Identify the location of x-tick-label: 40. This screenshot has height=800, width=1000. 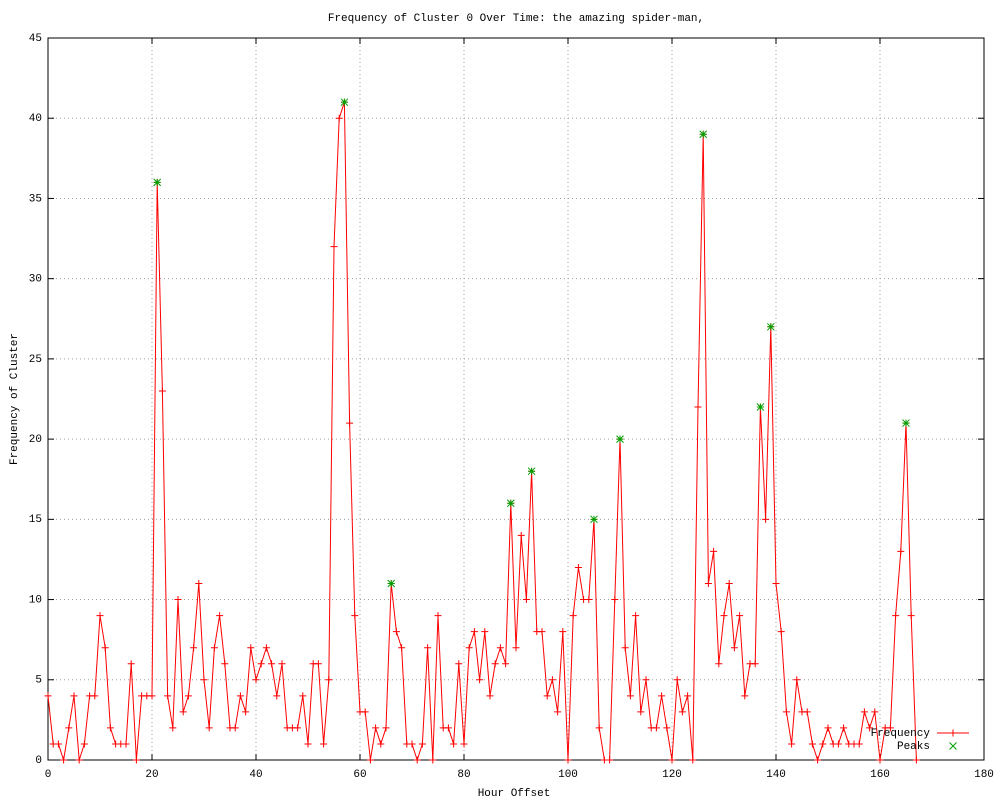
(255, 775).